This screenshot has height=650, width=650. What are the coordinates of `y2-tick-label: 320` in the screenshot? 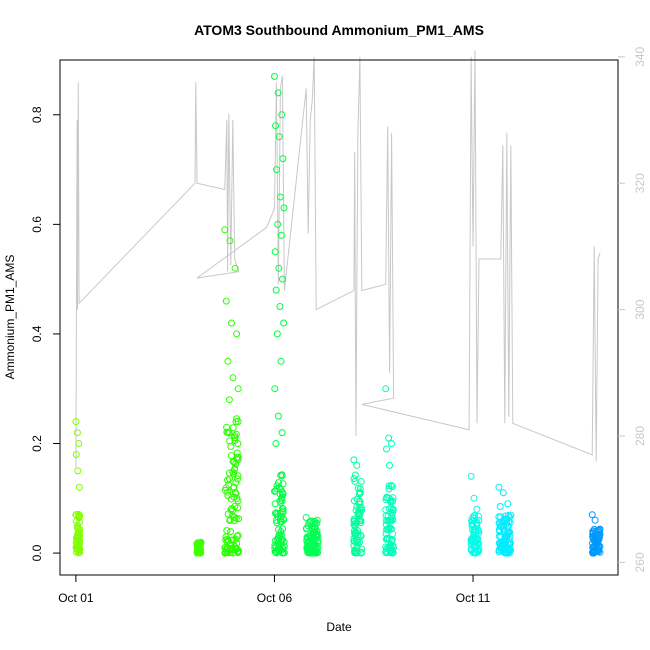 It's located at (640, 183).